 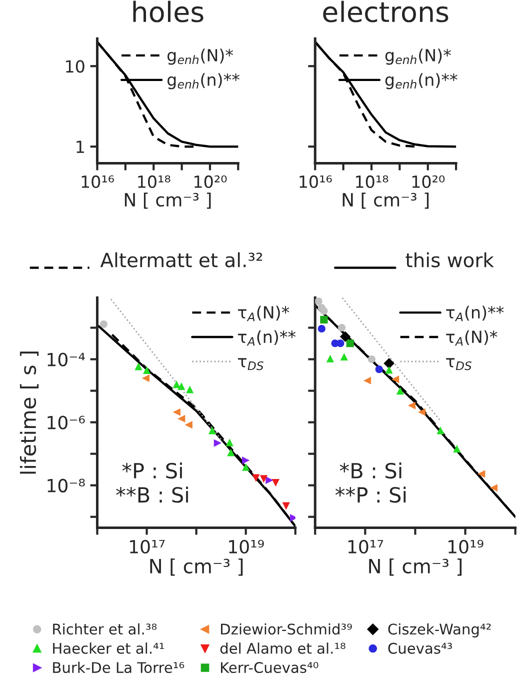 What do you see at coordinates (152, 494) in the screenshot?
I see `annotation: **B : Si` at bounding box center [152, 494].